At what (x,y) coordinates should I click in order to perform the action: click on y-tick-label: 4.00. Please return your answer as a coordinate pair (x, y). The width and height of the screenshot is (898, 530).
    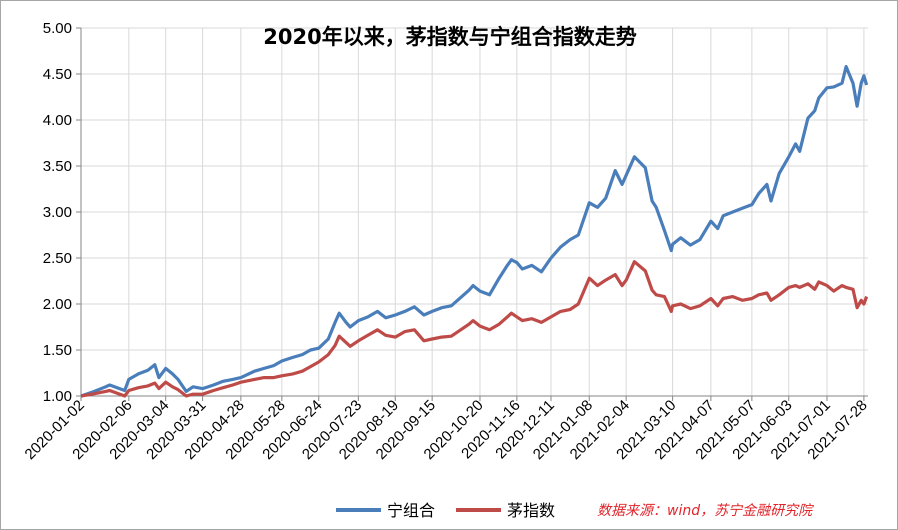
    Looking at the image, I should click on (57, 120).